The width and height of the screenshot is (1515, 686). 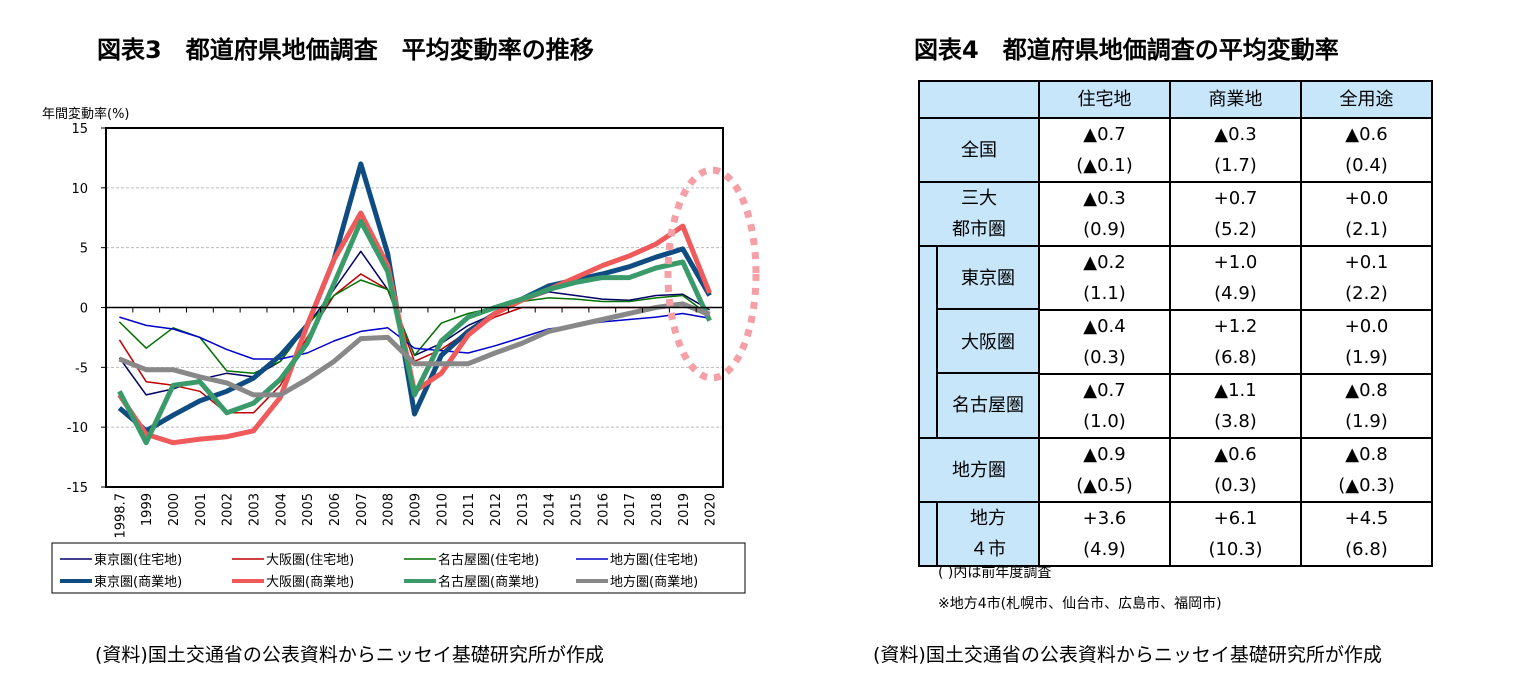 What do you see at coordinates (1235, 262) in the screenshot?
I see `current-value: +1.0` at bounding box center [1235, 262].